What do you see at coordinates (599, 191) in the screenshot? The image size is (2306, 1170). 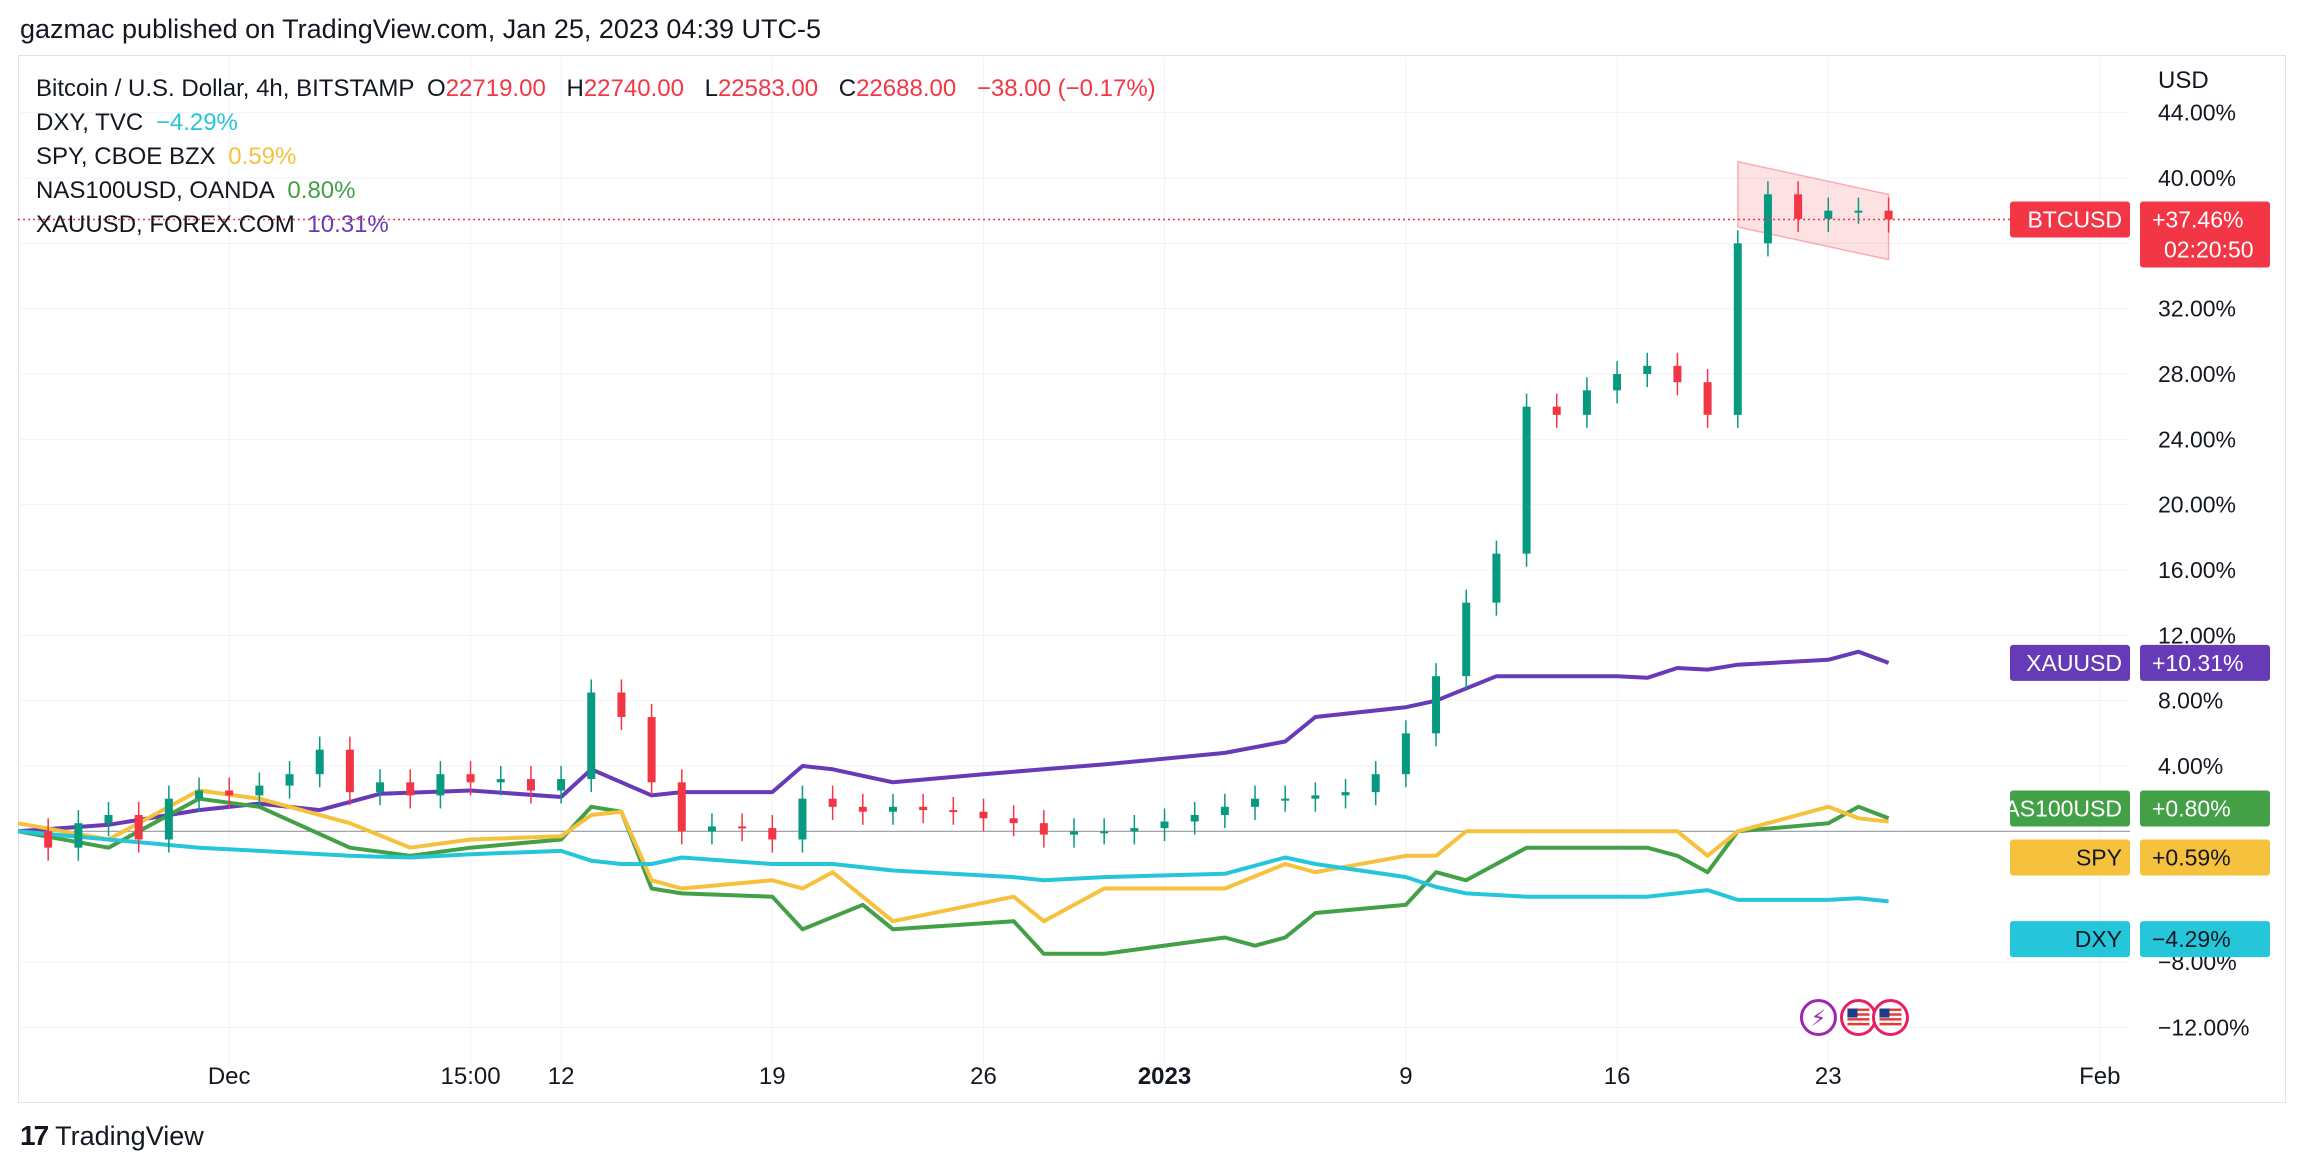 I see `legend-nas100: NAS100USD, OANDA 0.80%` at bounding box center [599, 191].